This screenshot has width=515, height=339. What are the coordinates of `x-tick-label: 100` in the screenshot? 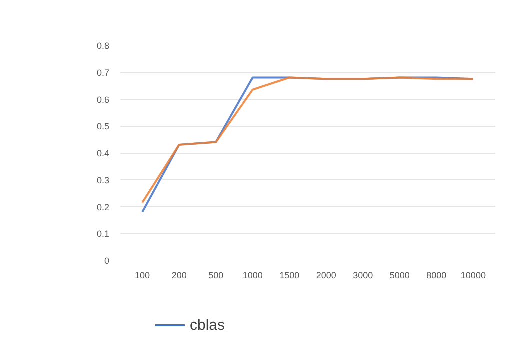 It's located at (142, 275).